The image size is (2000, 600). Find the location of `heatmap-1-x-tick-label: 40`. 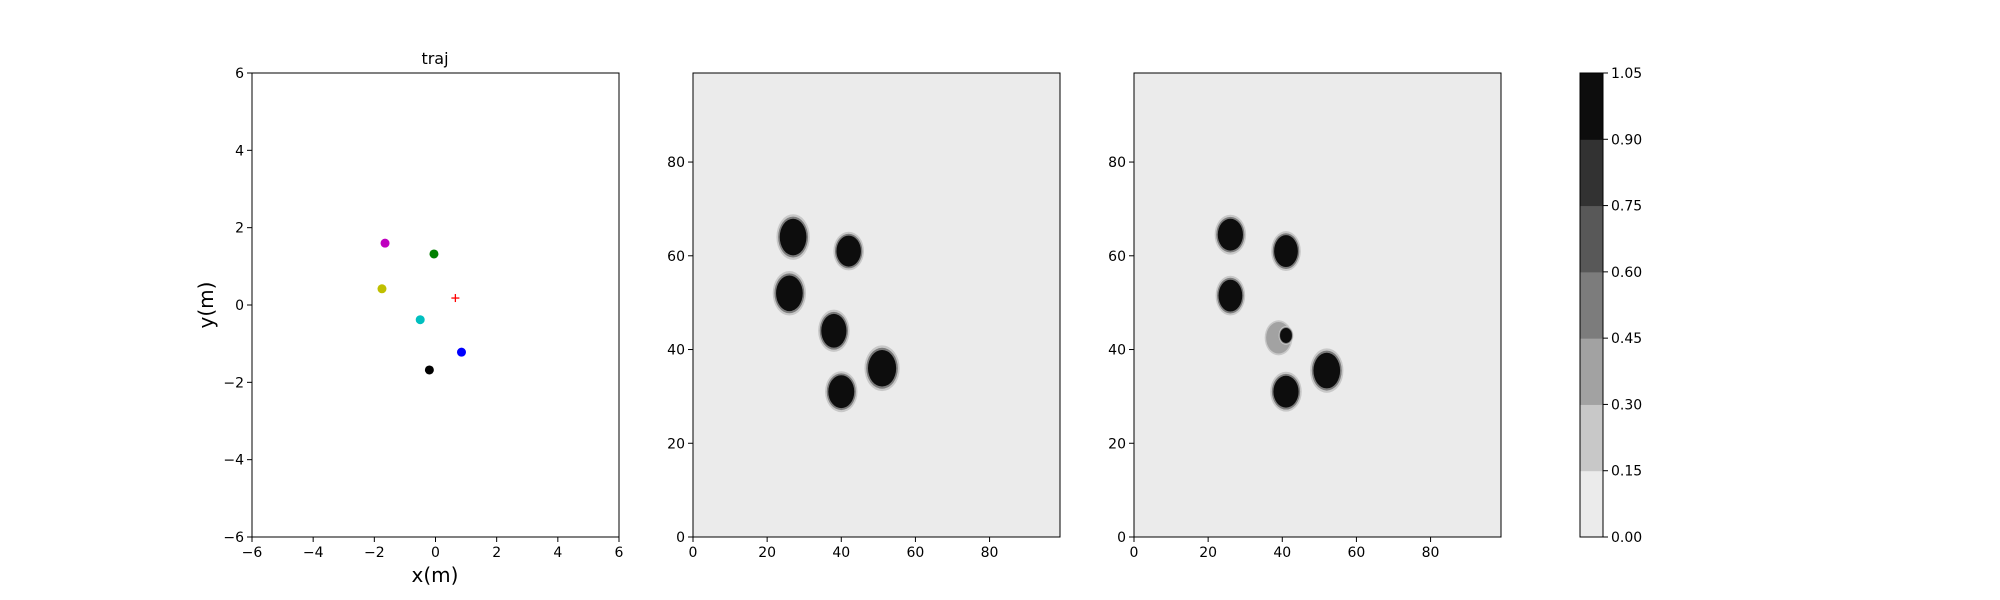

heatmap-1-x-tick-label: 40 is located at coordinates (841, 553).